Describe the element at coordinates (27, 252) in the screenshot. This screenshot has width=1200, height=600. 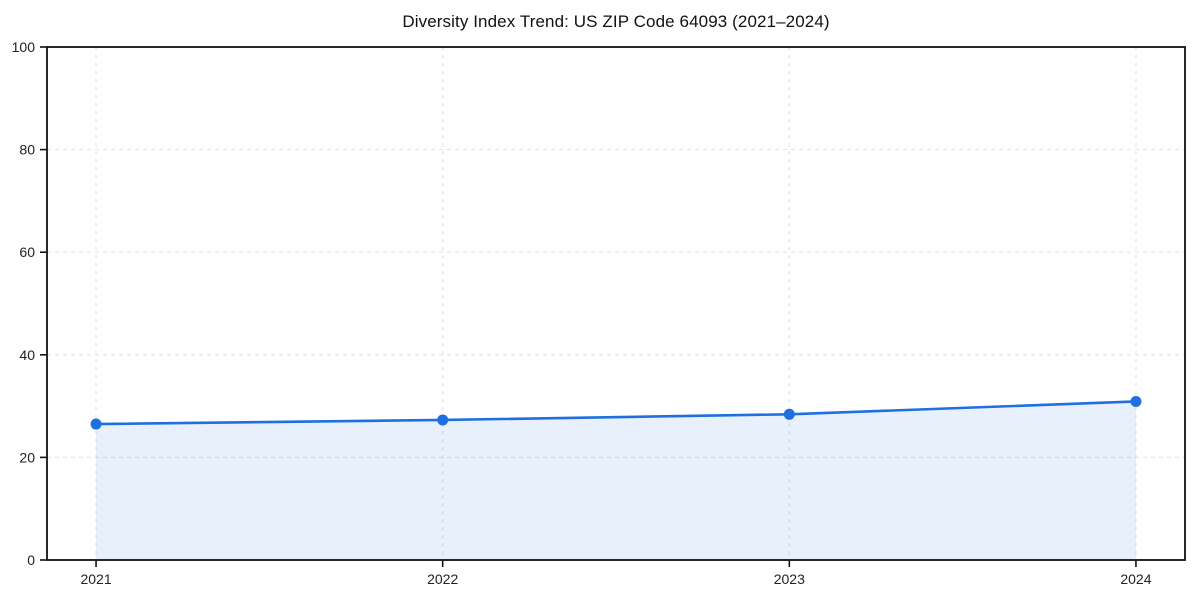
I see `y-tick-label: 60` at that location.